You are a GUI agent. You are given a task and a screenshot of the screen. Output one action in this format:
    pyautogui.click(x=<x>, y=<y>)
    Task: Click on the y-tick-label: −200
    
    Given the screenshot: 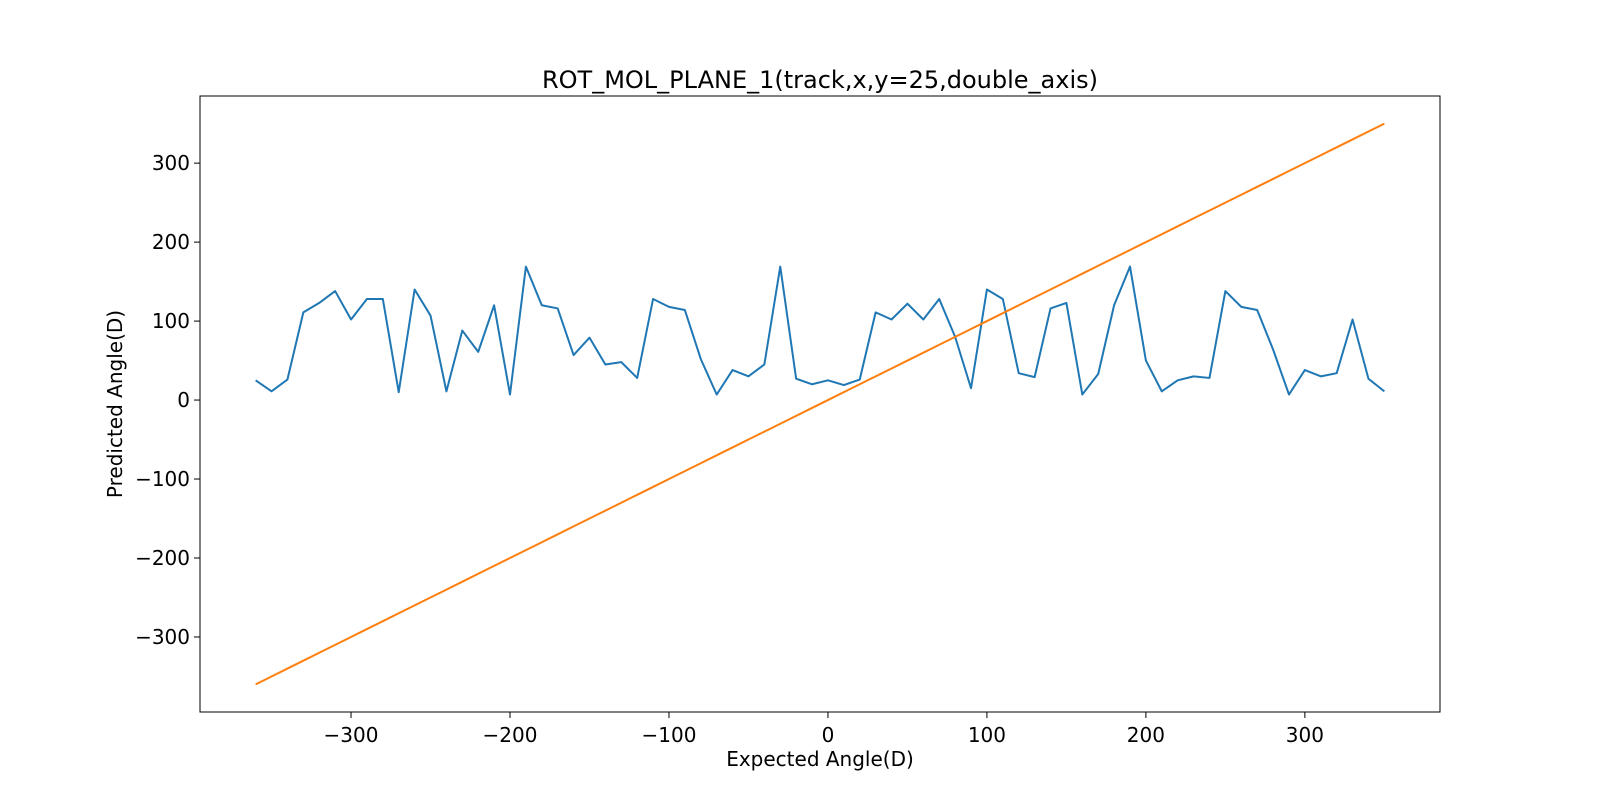 What is the action you would take?
    pyautogui.click(x=162, y=558)
    